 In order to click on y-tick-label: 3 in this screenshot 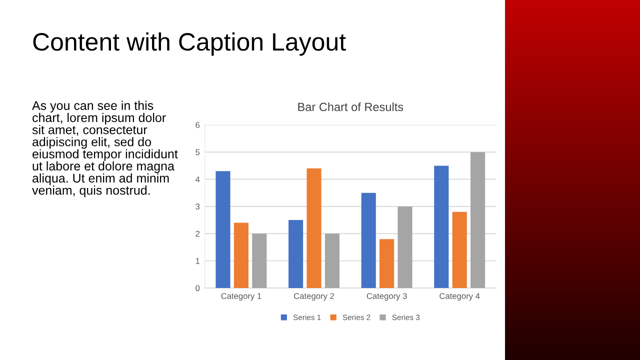, I will do `click(198, 207)`.